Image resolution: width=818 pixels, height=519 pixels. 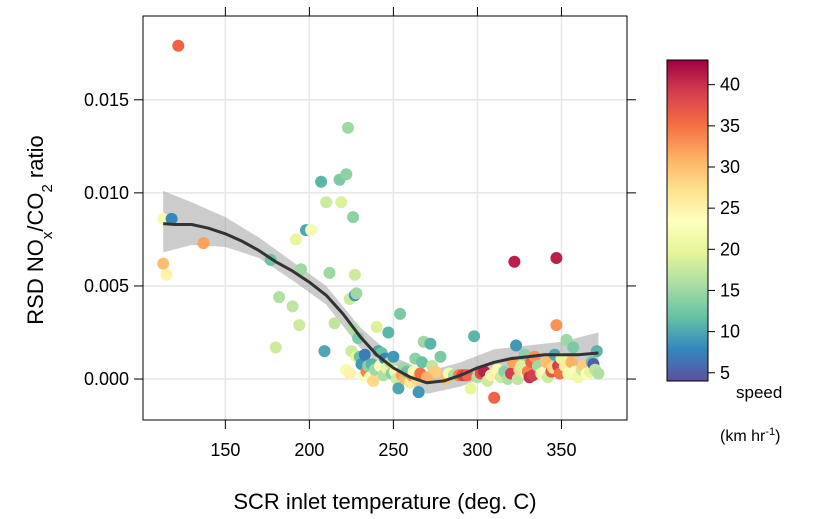 I want to click on y-axis-label-pre: RSD NO, so click(x=35, y=282).